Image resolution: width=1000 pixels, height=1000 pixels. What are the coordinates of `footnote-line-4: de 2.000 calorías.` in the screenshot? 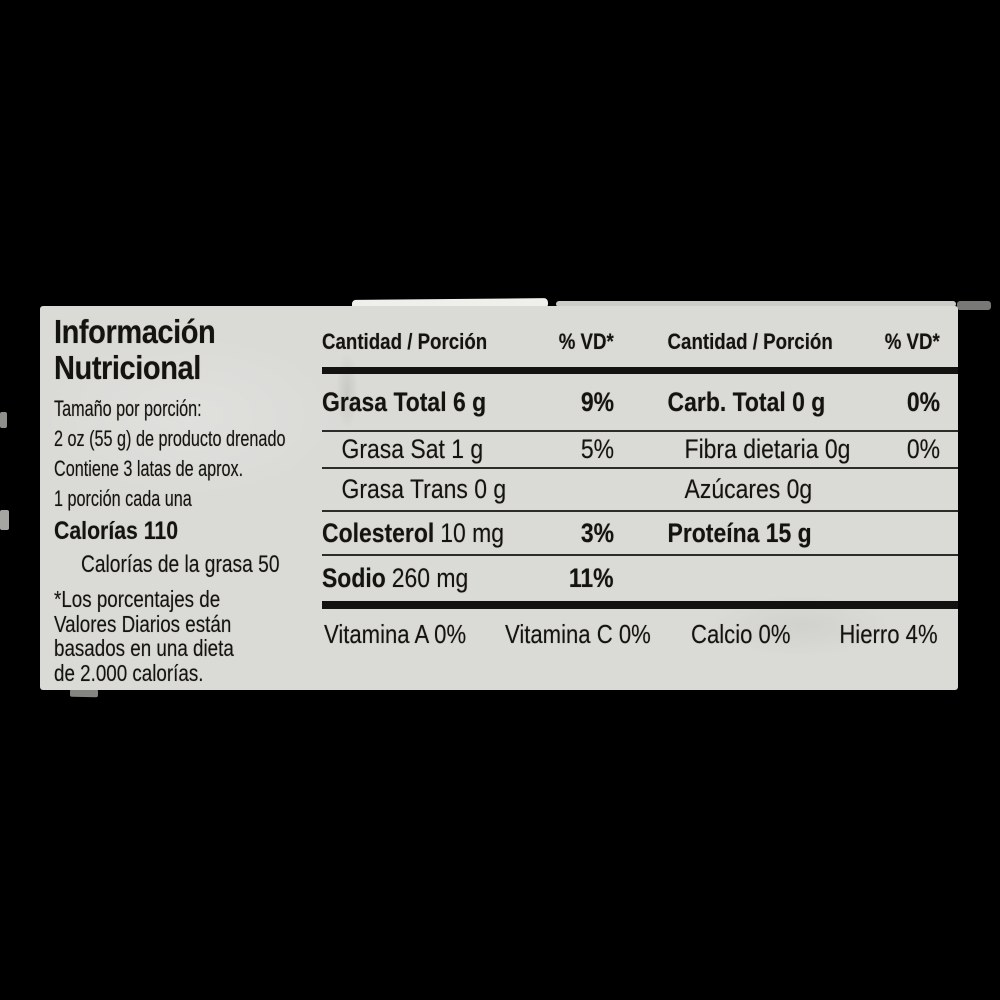 It's located at (129, 672).